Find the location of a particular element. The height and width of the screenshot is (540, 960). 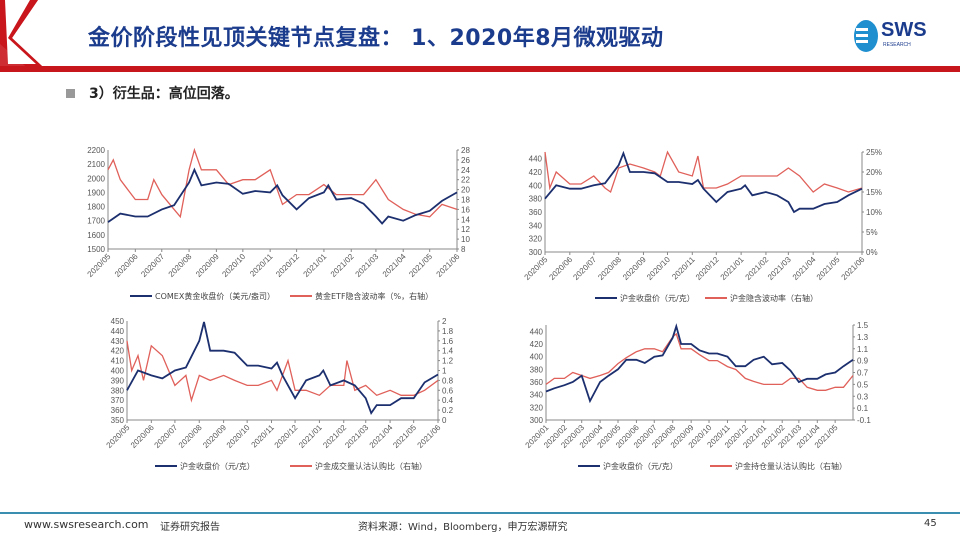

y2-tick-label: 16 is located at coordinates (465, 209).